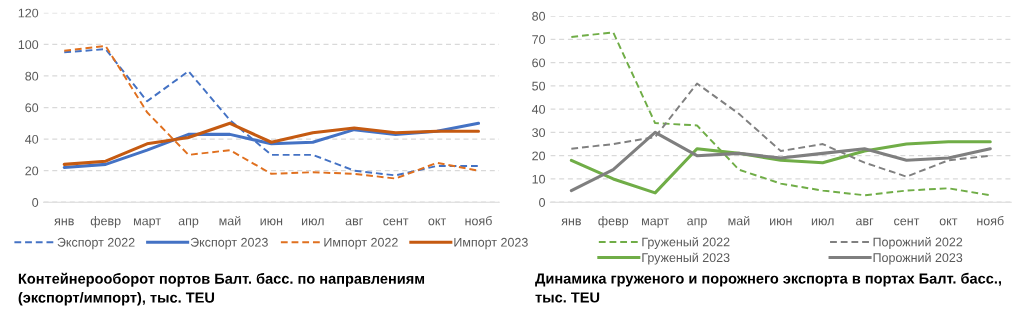 The width and height of the screenshot is (1024, 321). Describe the element at coordinates (491, 243) in the screenshot. I see `legend-label: Импорт 2023` at that location.